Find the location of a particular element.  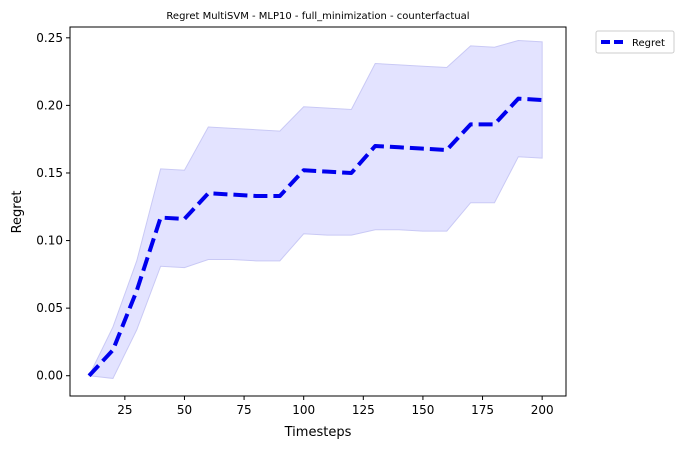

legend-box is located at coordinates (635, 42).